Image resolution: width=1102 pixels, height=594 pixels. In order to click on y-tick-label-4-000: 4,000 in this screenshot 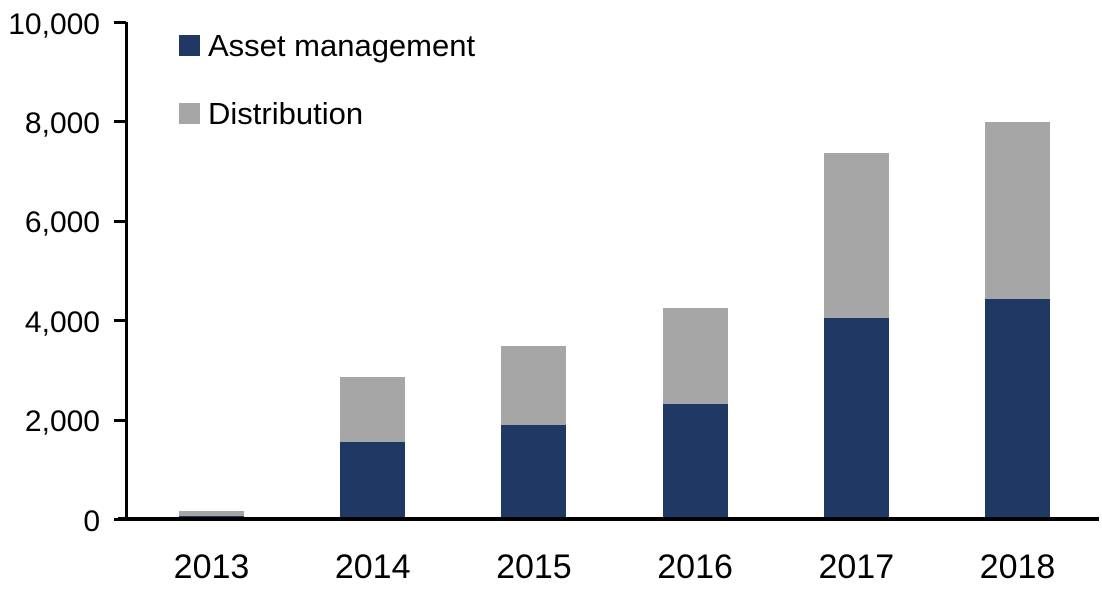, I will do `click(62, 322)`.